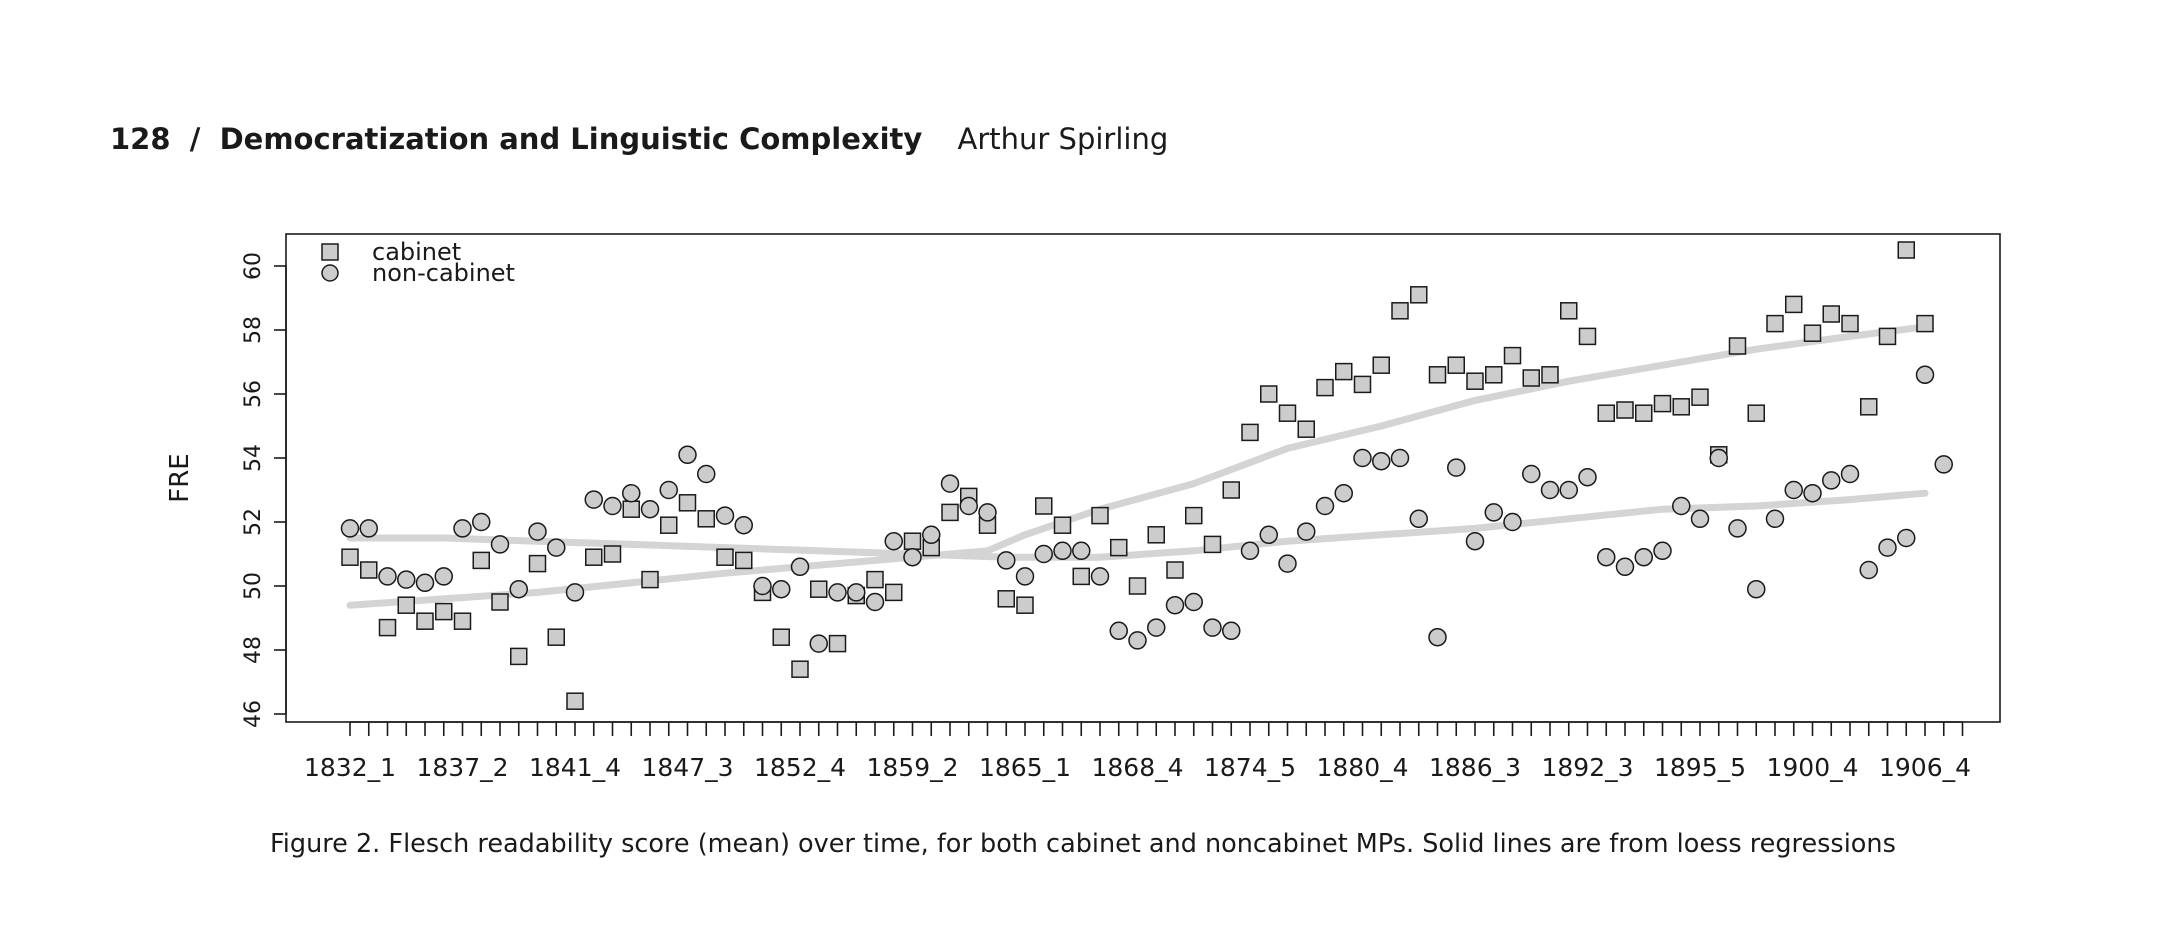  I want to click on legend-label: cabinet, so click(416, 252).